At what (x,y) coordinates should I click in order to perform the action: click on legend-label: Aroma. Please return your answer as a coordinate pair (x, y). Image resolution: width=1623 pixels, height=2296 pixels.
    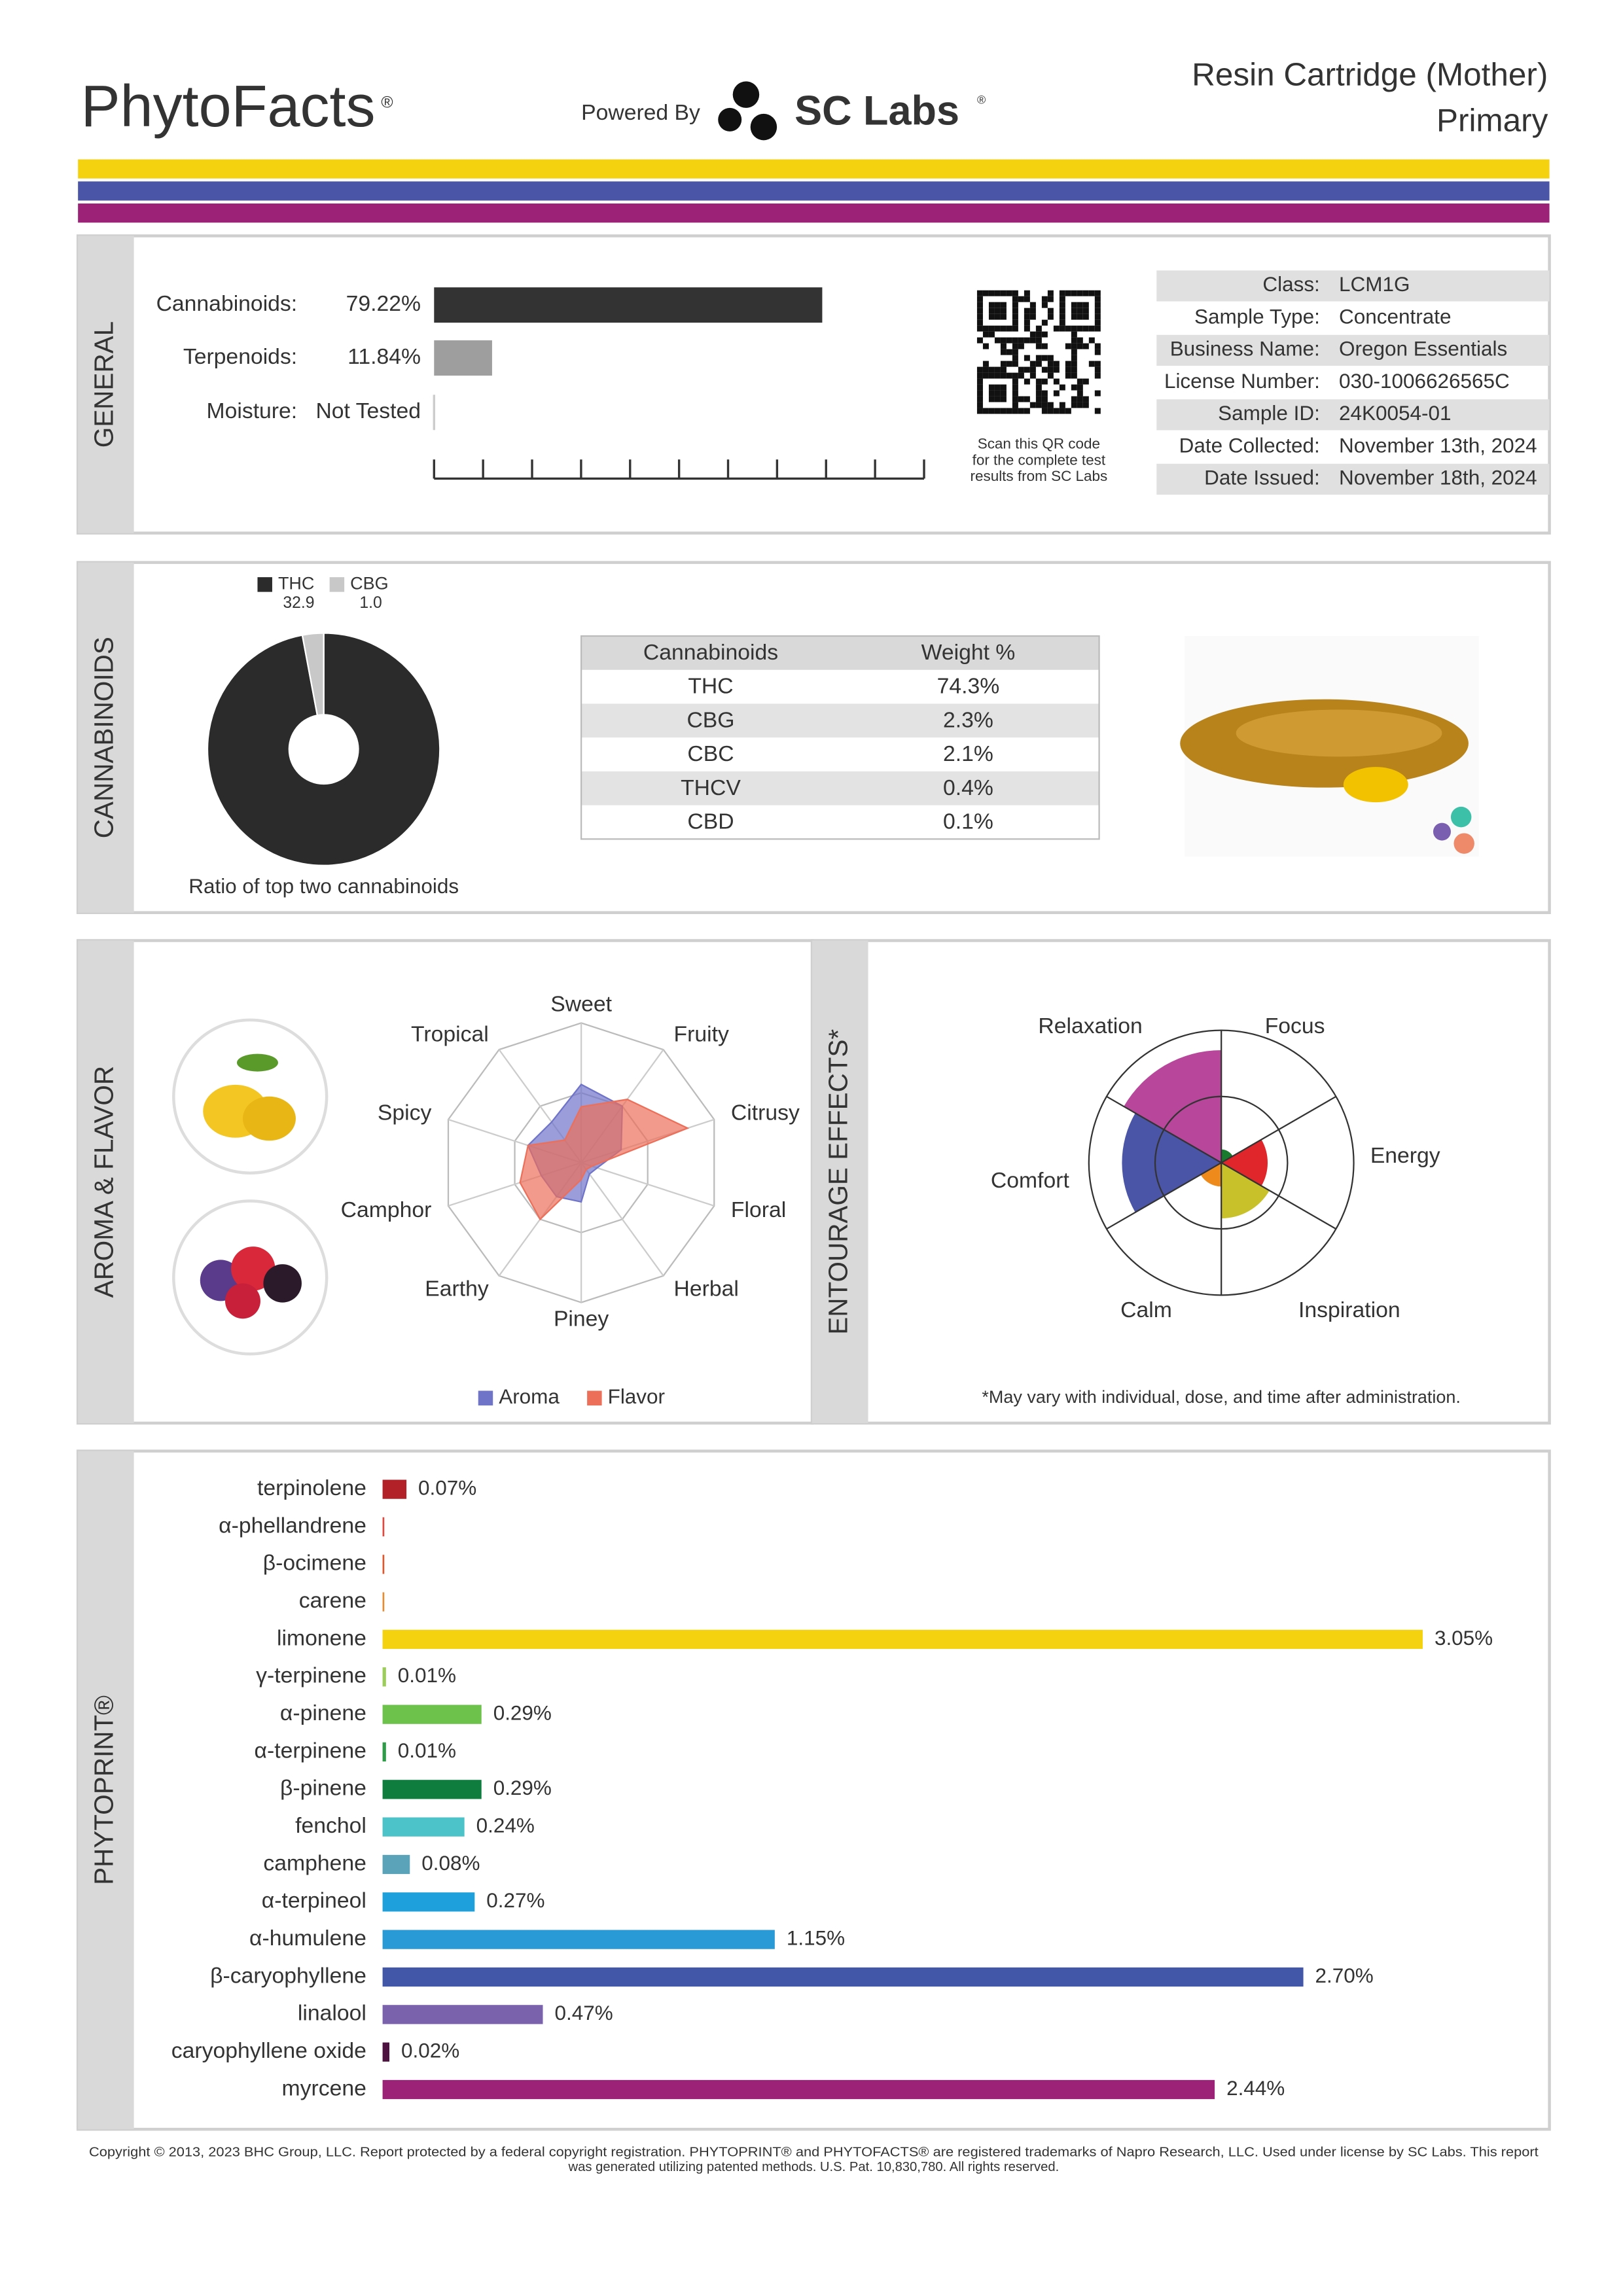
    Looking at the image, I should click on (529, 1396).